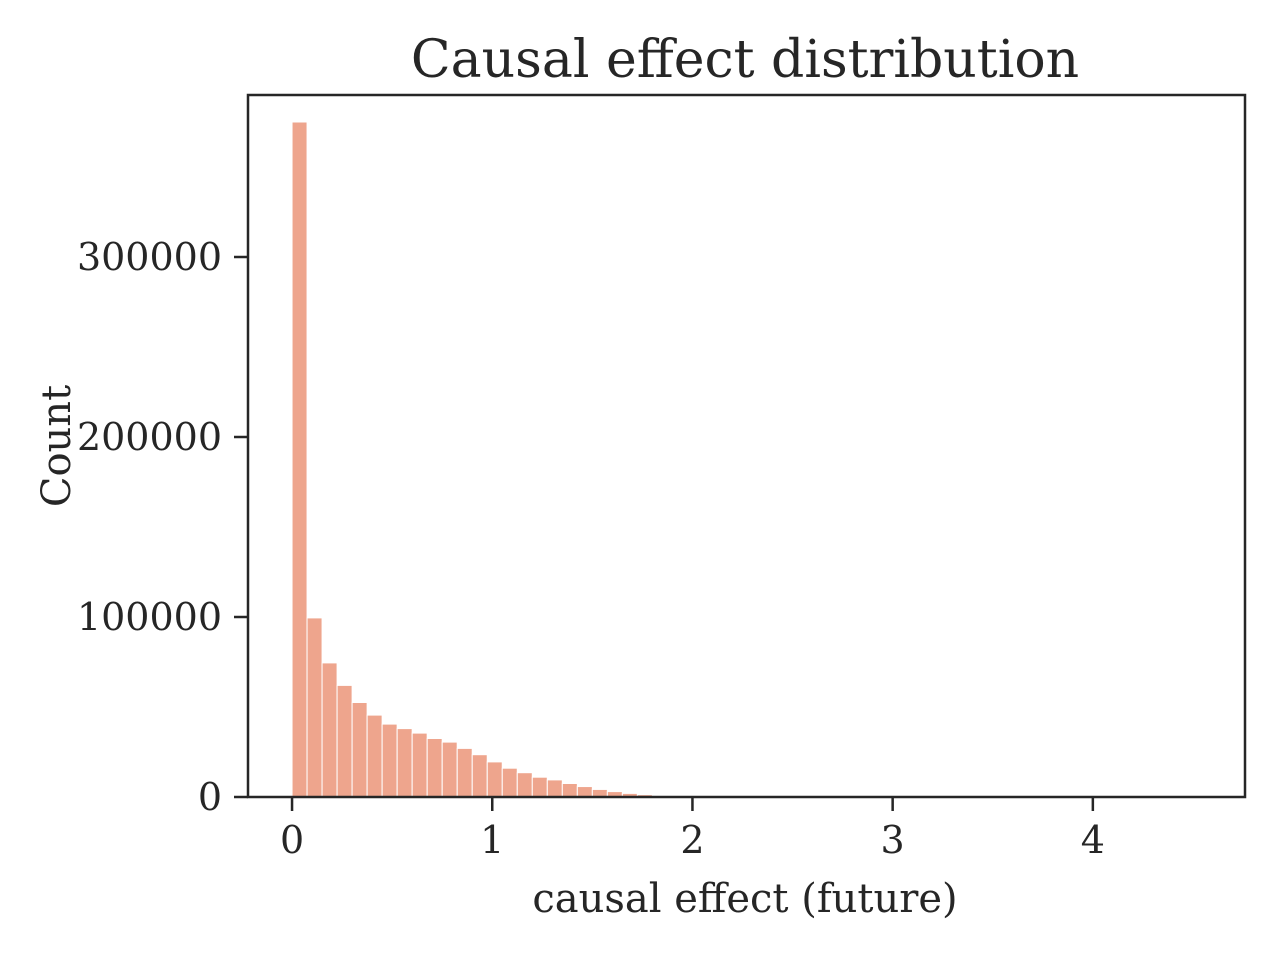  I want to click on x-tick-label: 3, so click(893, 840).